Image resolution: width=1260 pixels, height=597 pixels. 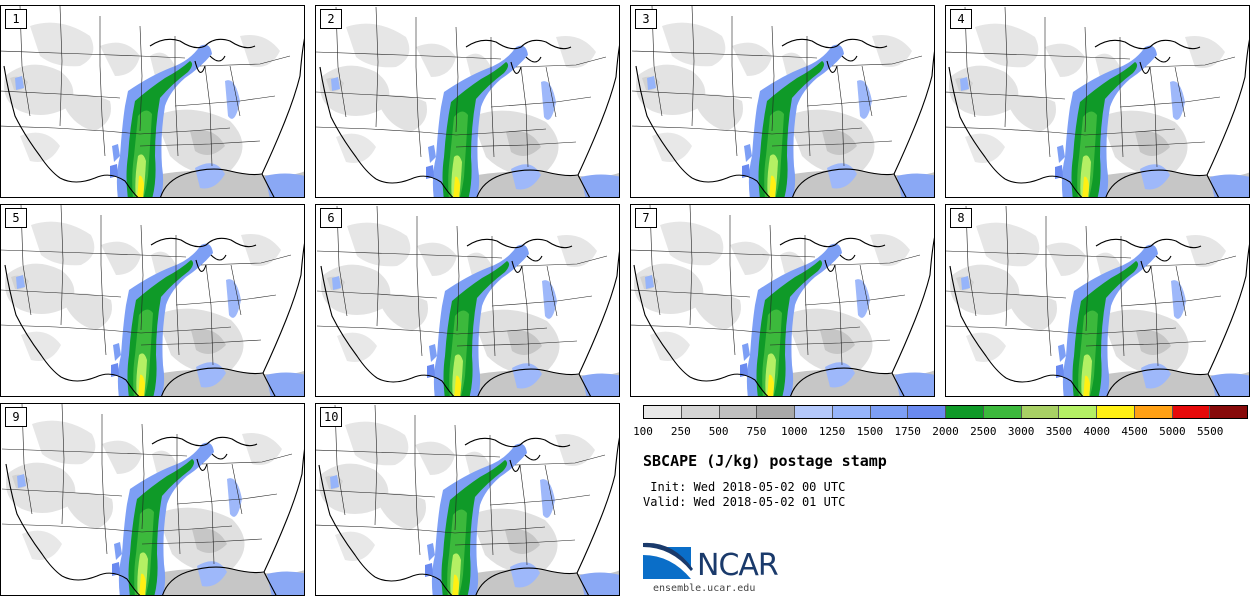 I want to click on colorbar-tick-label: 5000, so click(x=1172, y=431).